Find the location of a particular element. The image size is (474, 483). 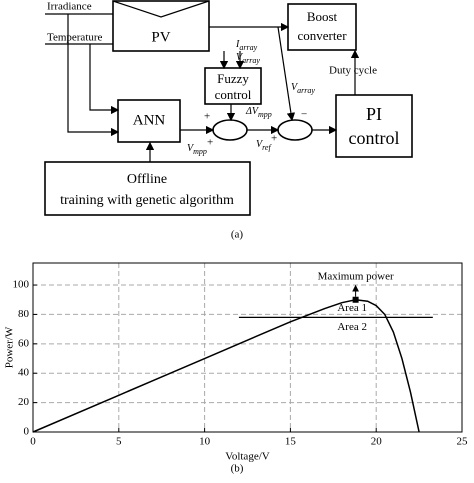

fuzzy-box is located at coordinates (233, 86).